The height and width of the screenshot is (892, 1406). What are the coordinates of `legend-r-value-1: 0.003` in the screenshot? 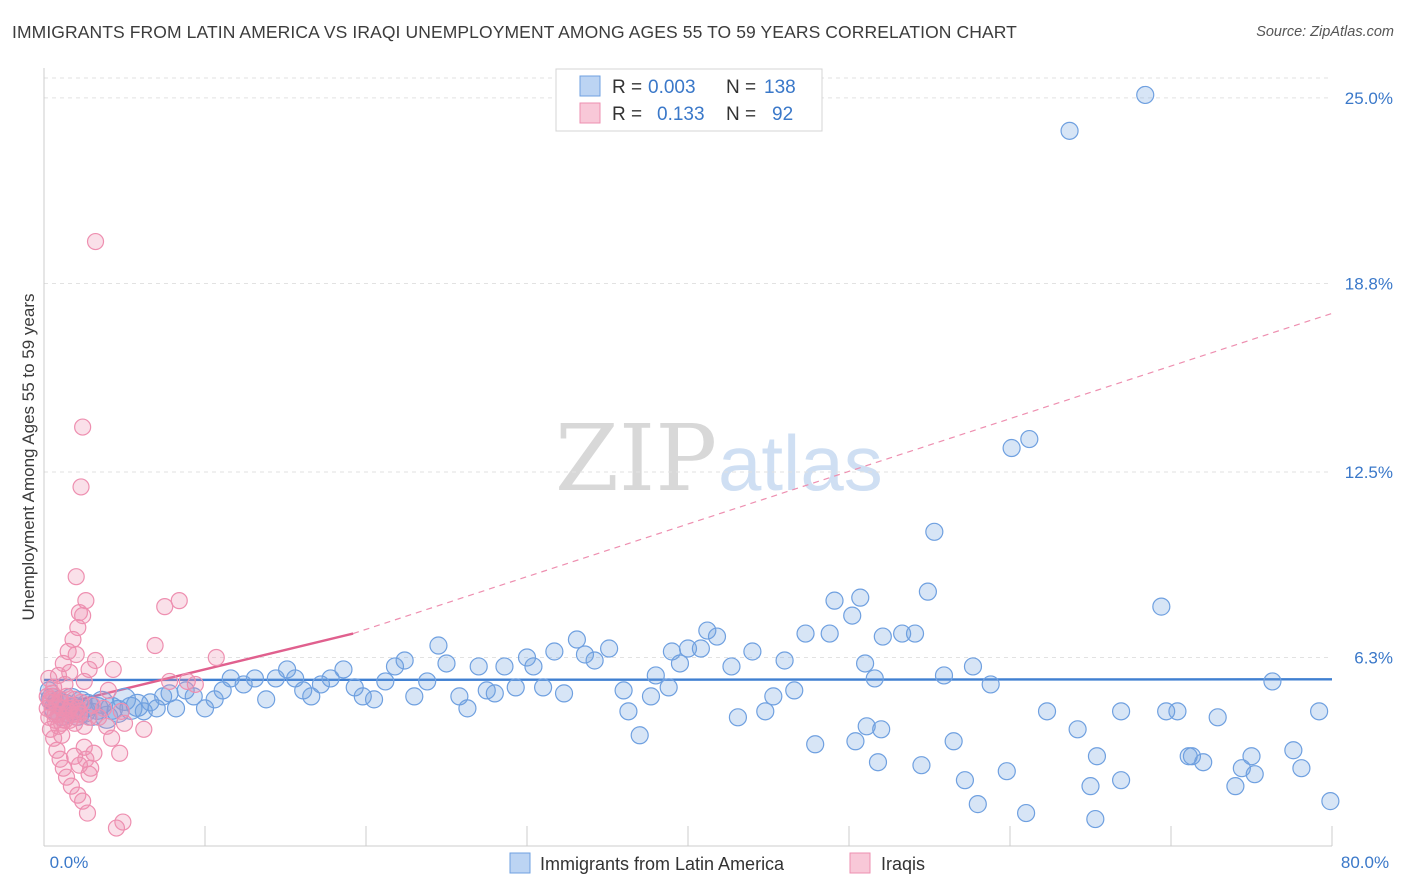 It's located at (672, 87).